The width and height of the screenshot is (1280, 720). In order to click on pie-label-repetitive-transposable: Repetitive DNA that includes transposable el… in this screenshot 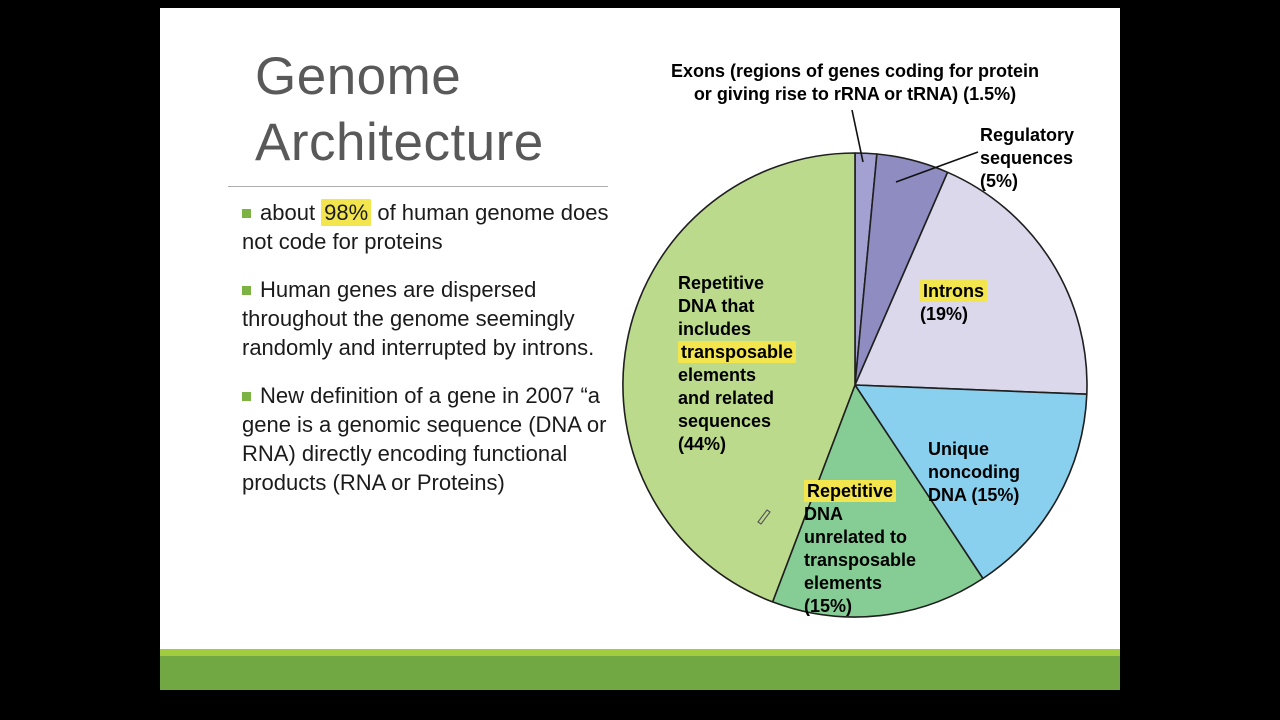, I will do `click(737, 364)`.